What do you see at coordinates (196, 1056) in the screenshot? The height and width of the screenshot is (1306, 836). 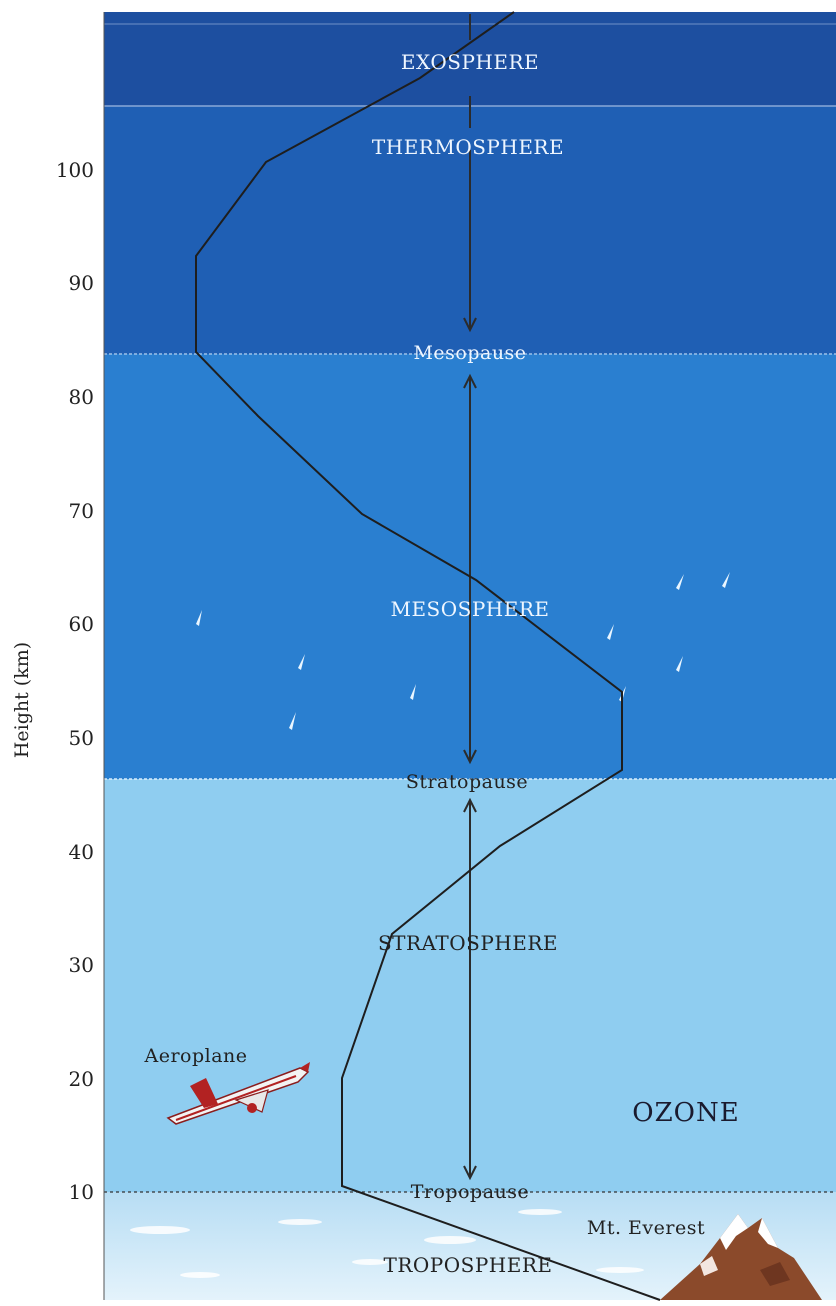 I see `aeroplane-label: Aeroplane` at bounding box center [196, 1056].